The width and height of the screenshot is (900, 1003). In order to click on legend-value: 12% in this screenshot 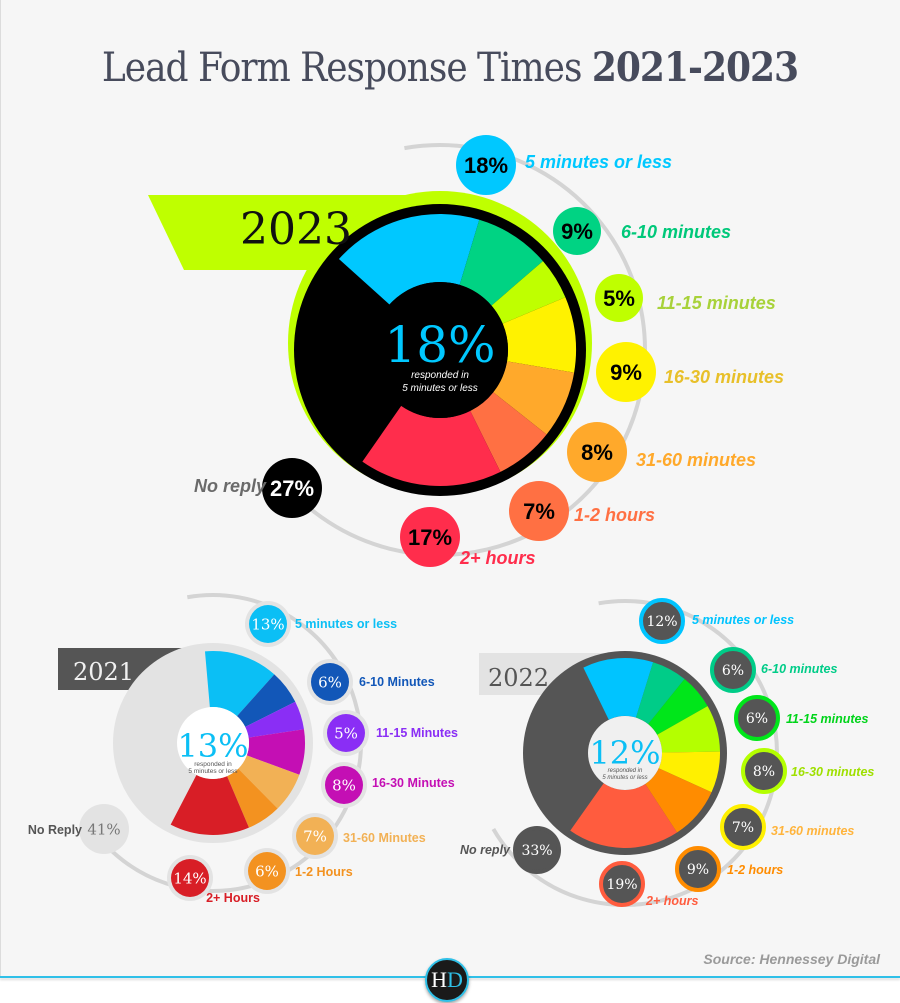, I will do `click(661, 622)`.